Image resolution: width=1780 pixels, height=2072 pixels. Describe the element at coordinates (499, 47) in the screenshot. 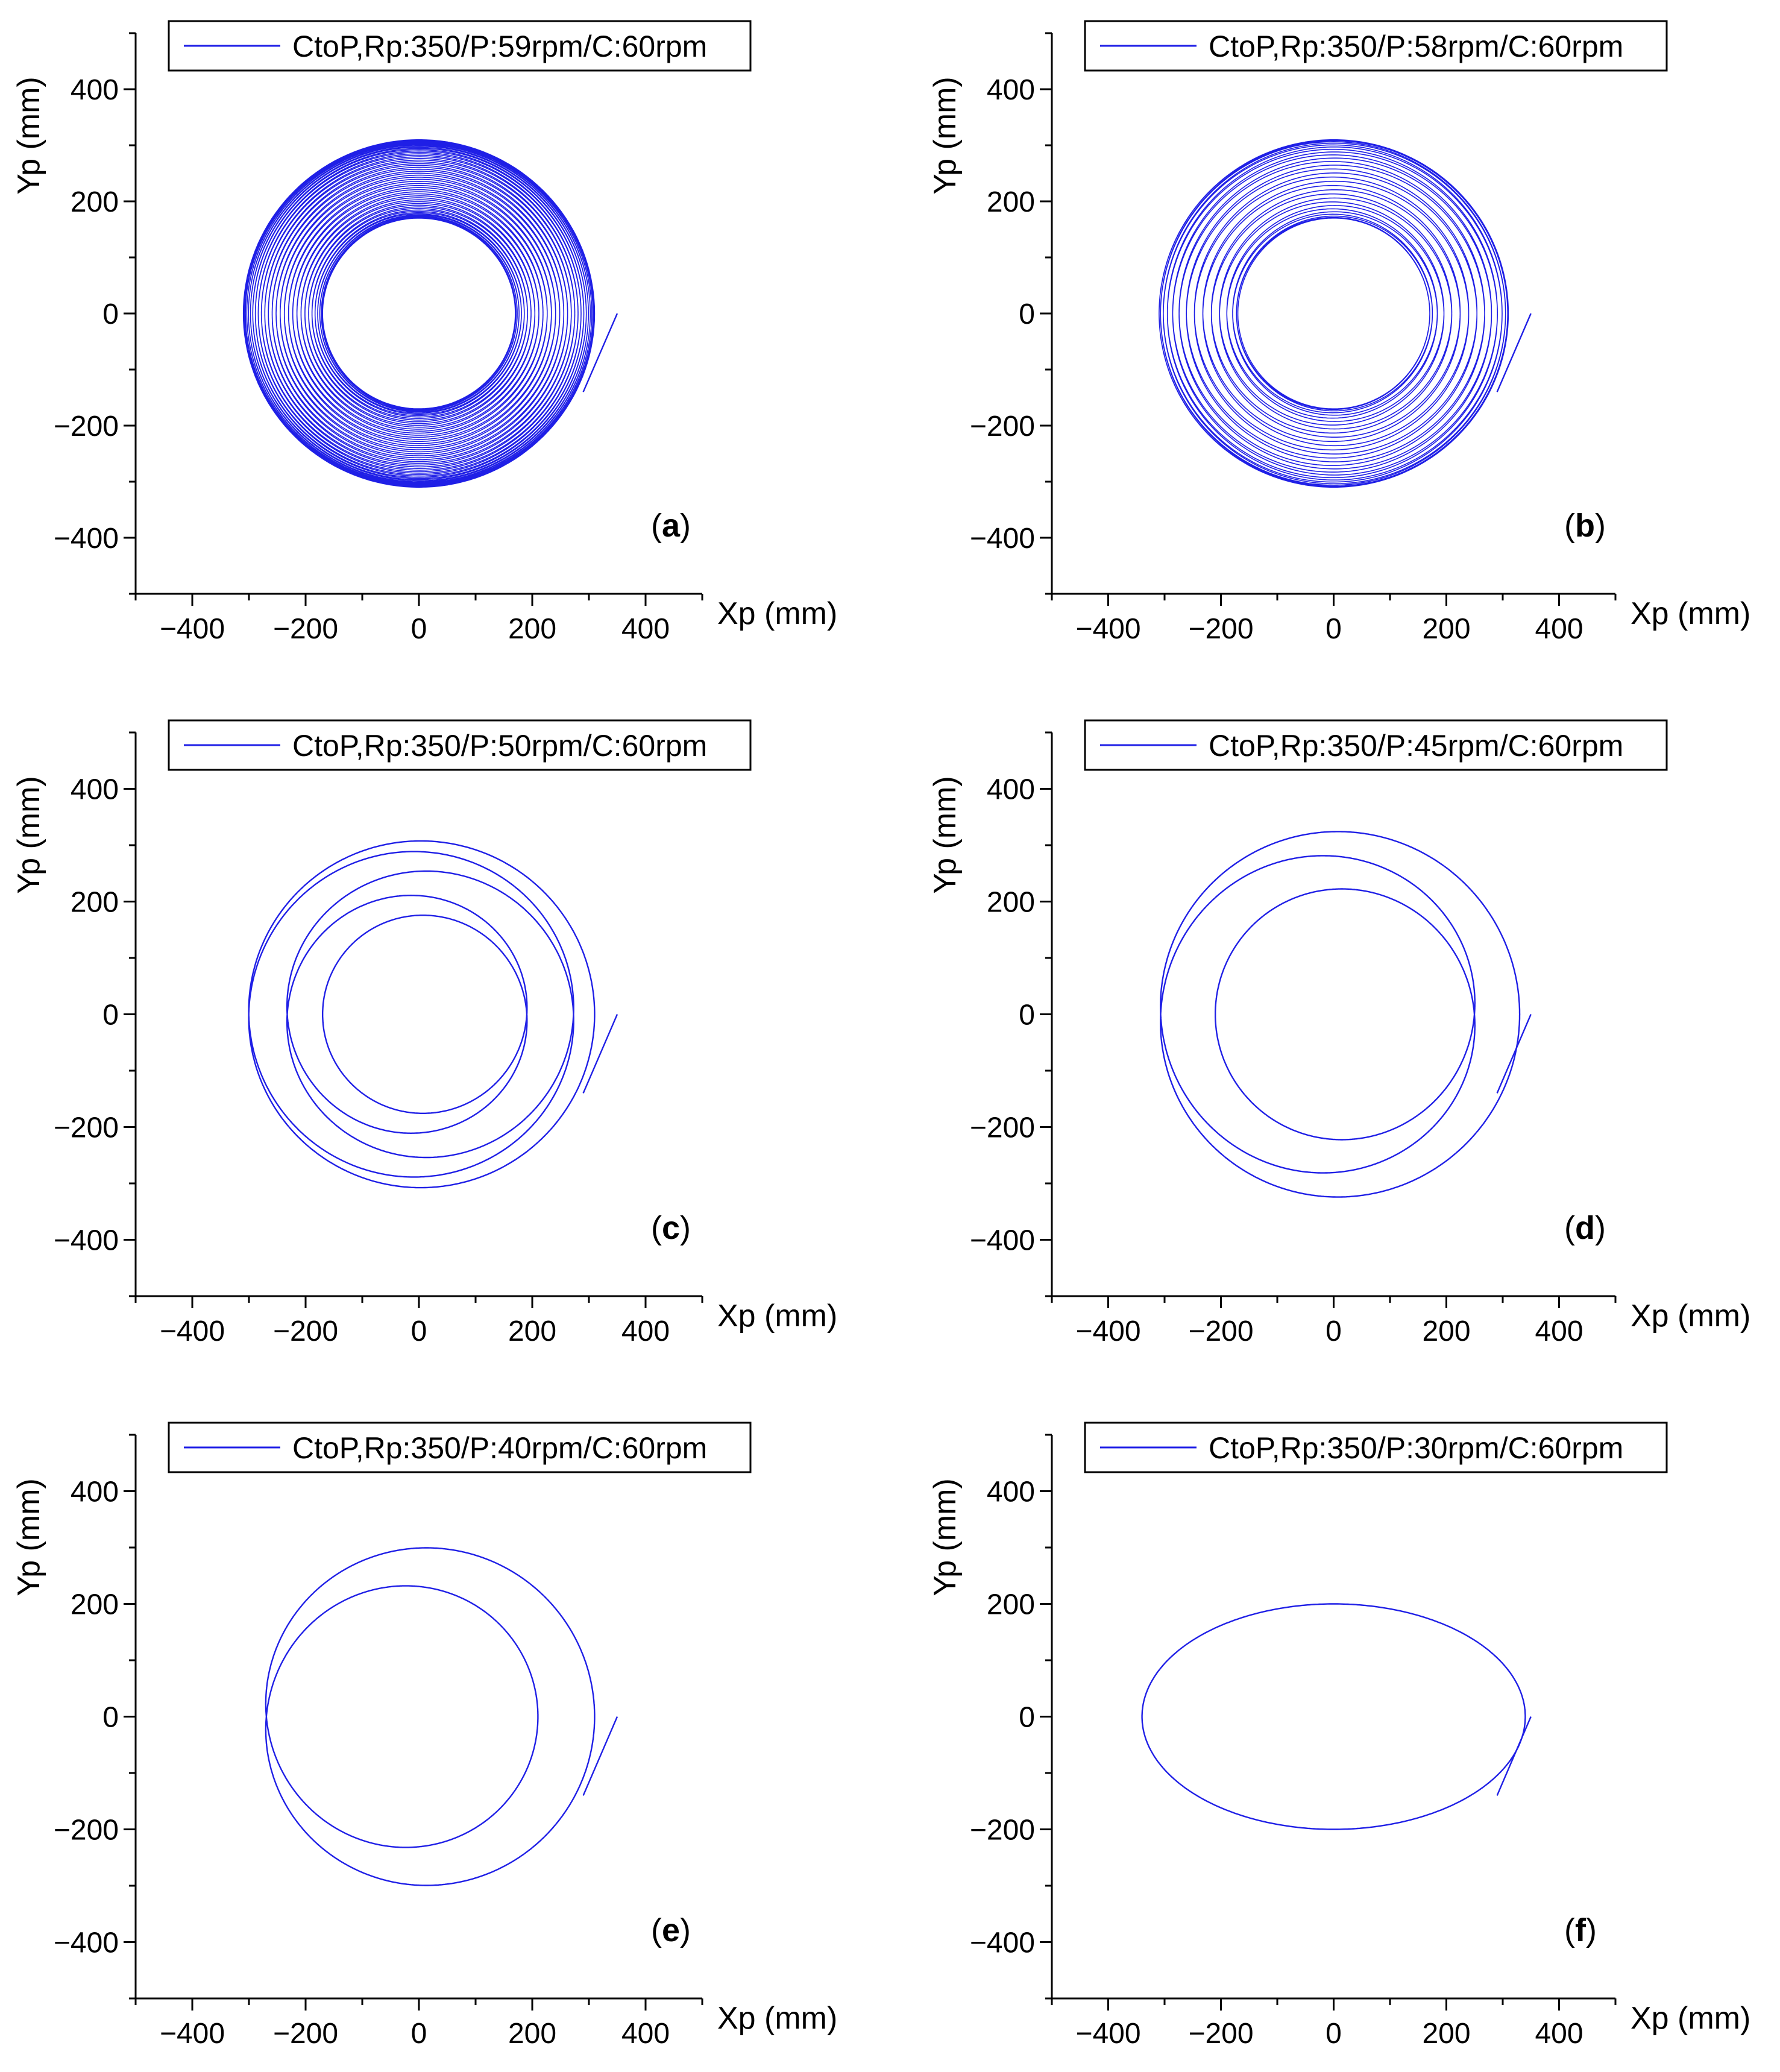

I see `legend-label: CtoP,Rp:350/P:59rpm/C:60rpm` at that location.